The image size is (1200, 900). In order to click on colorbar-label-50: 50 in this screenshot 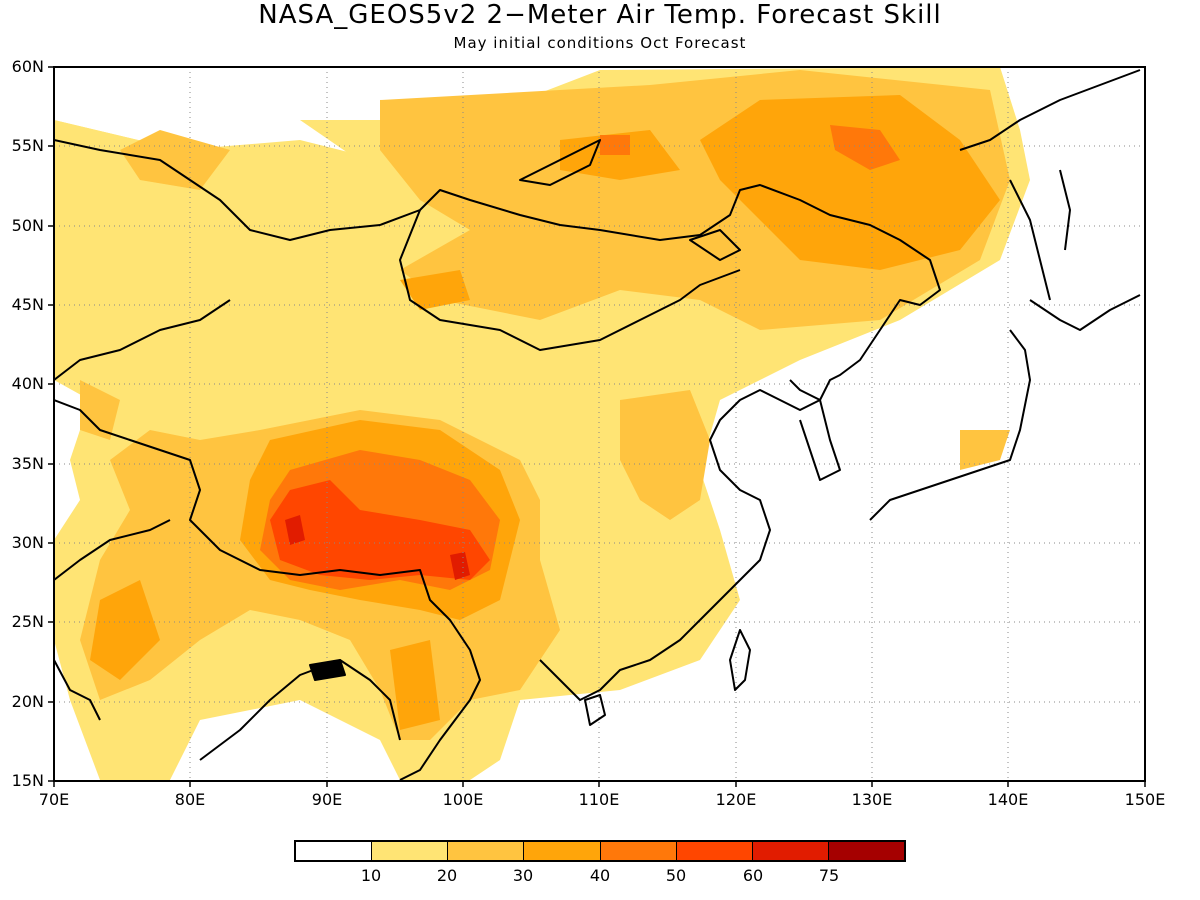, I will do `click(676, 875)`.